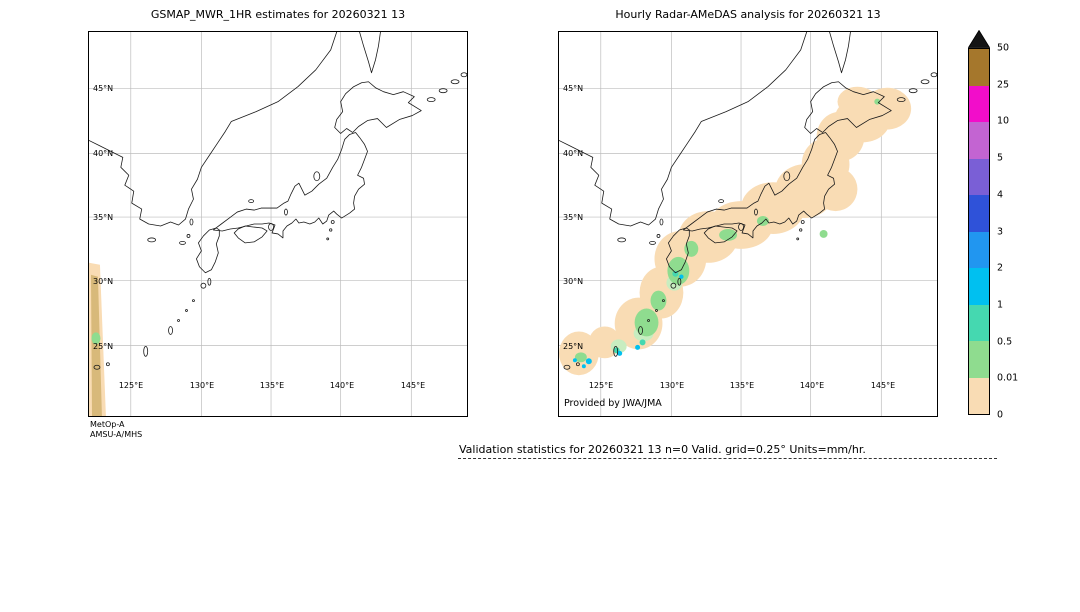  I want to click on left-panel-title: GSMAP_MWR_1HR estimates for 20260321 13, so click(278, 14).